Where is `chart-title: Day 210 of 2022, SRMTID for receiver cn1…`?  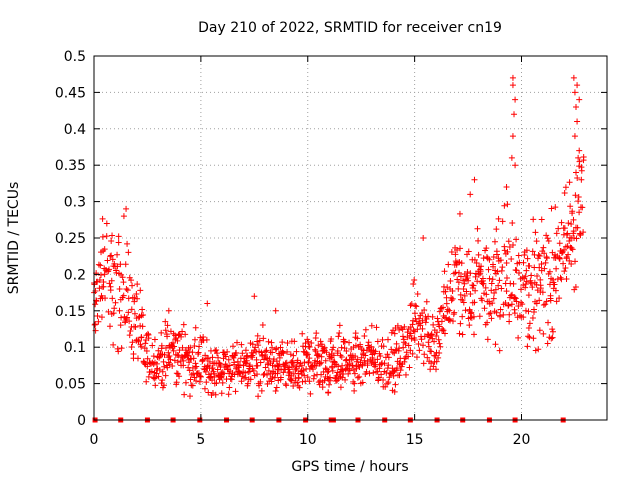 chart-title: Day 210 of 2022, SRMTID for receiver cn1… is located at coordinates (350, 28).